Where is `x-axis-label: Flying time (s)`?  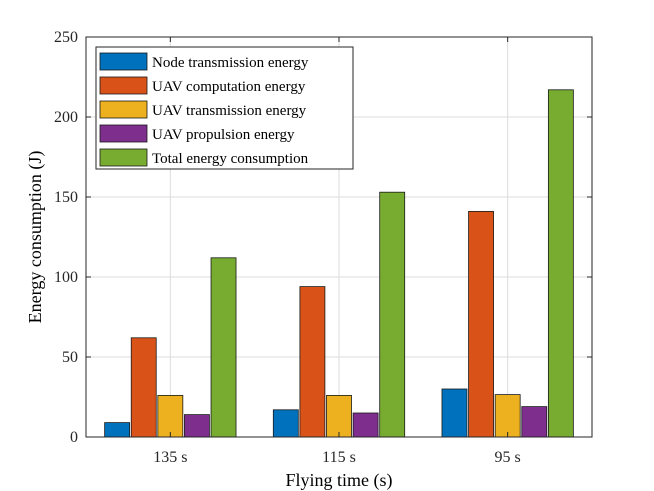 x-axis-label: Flying time (s) is located at coordinates (339, 480).